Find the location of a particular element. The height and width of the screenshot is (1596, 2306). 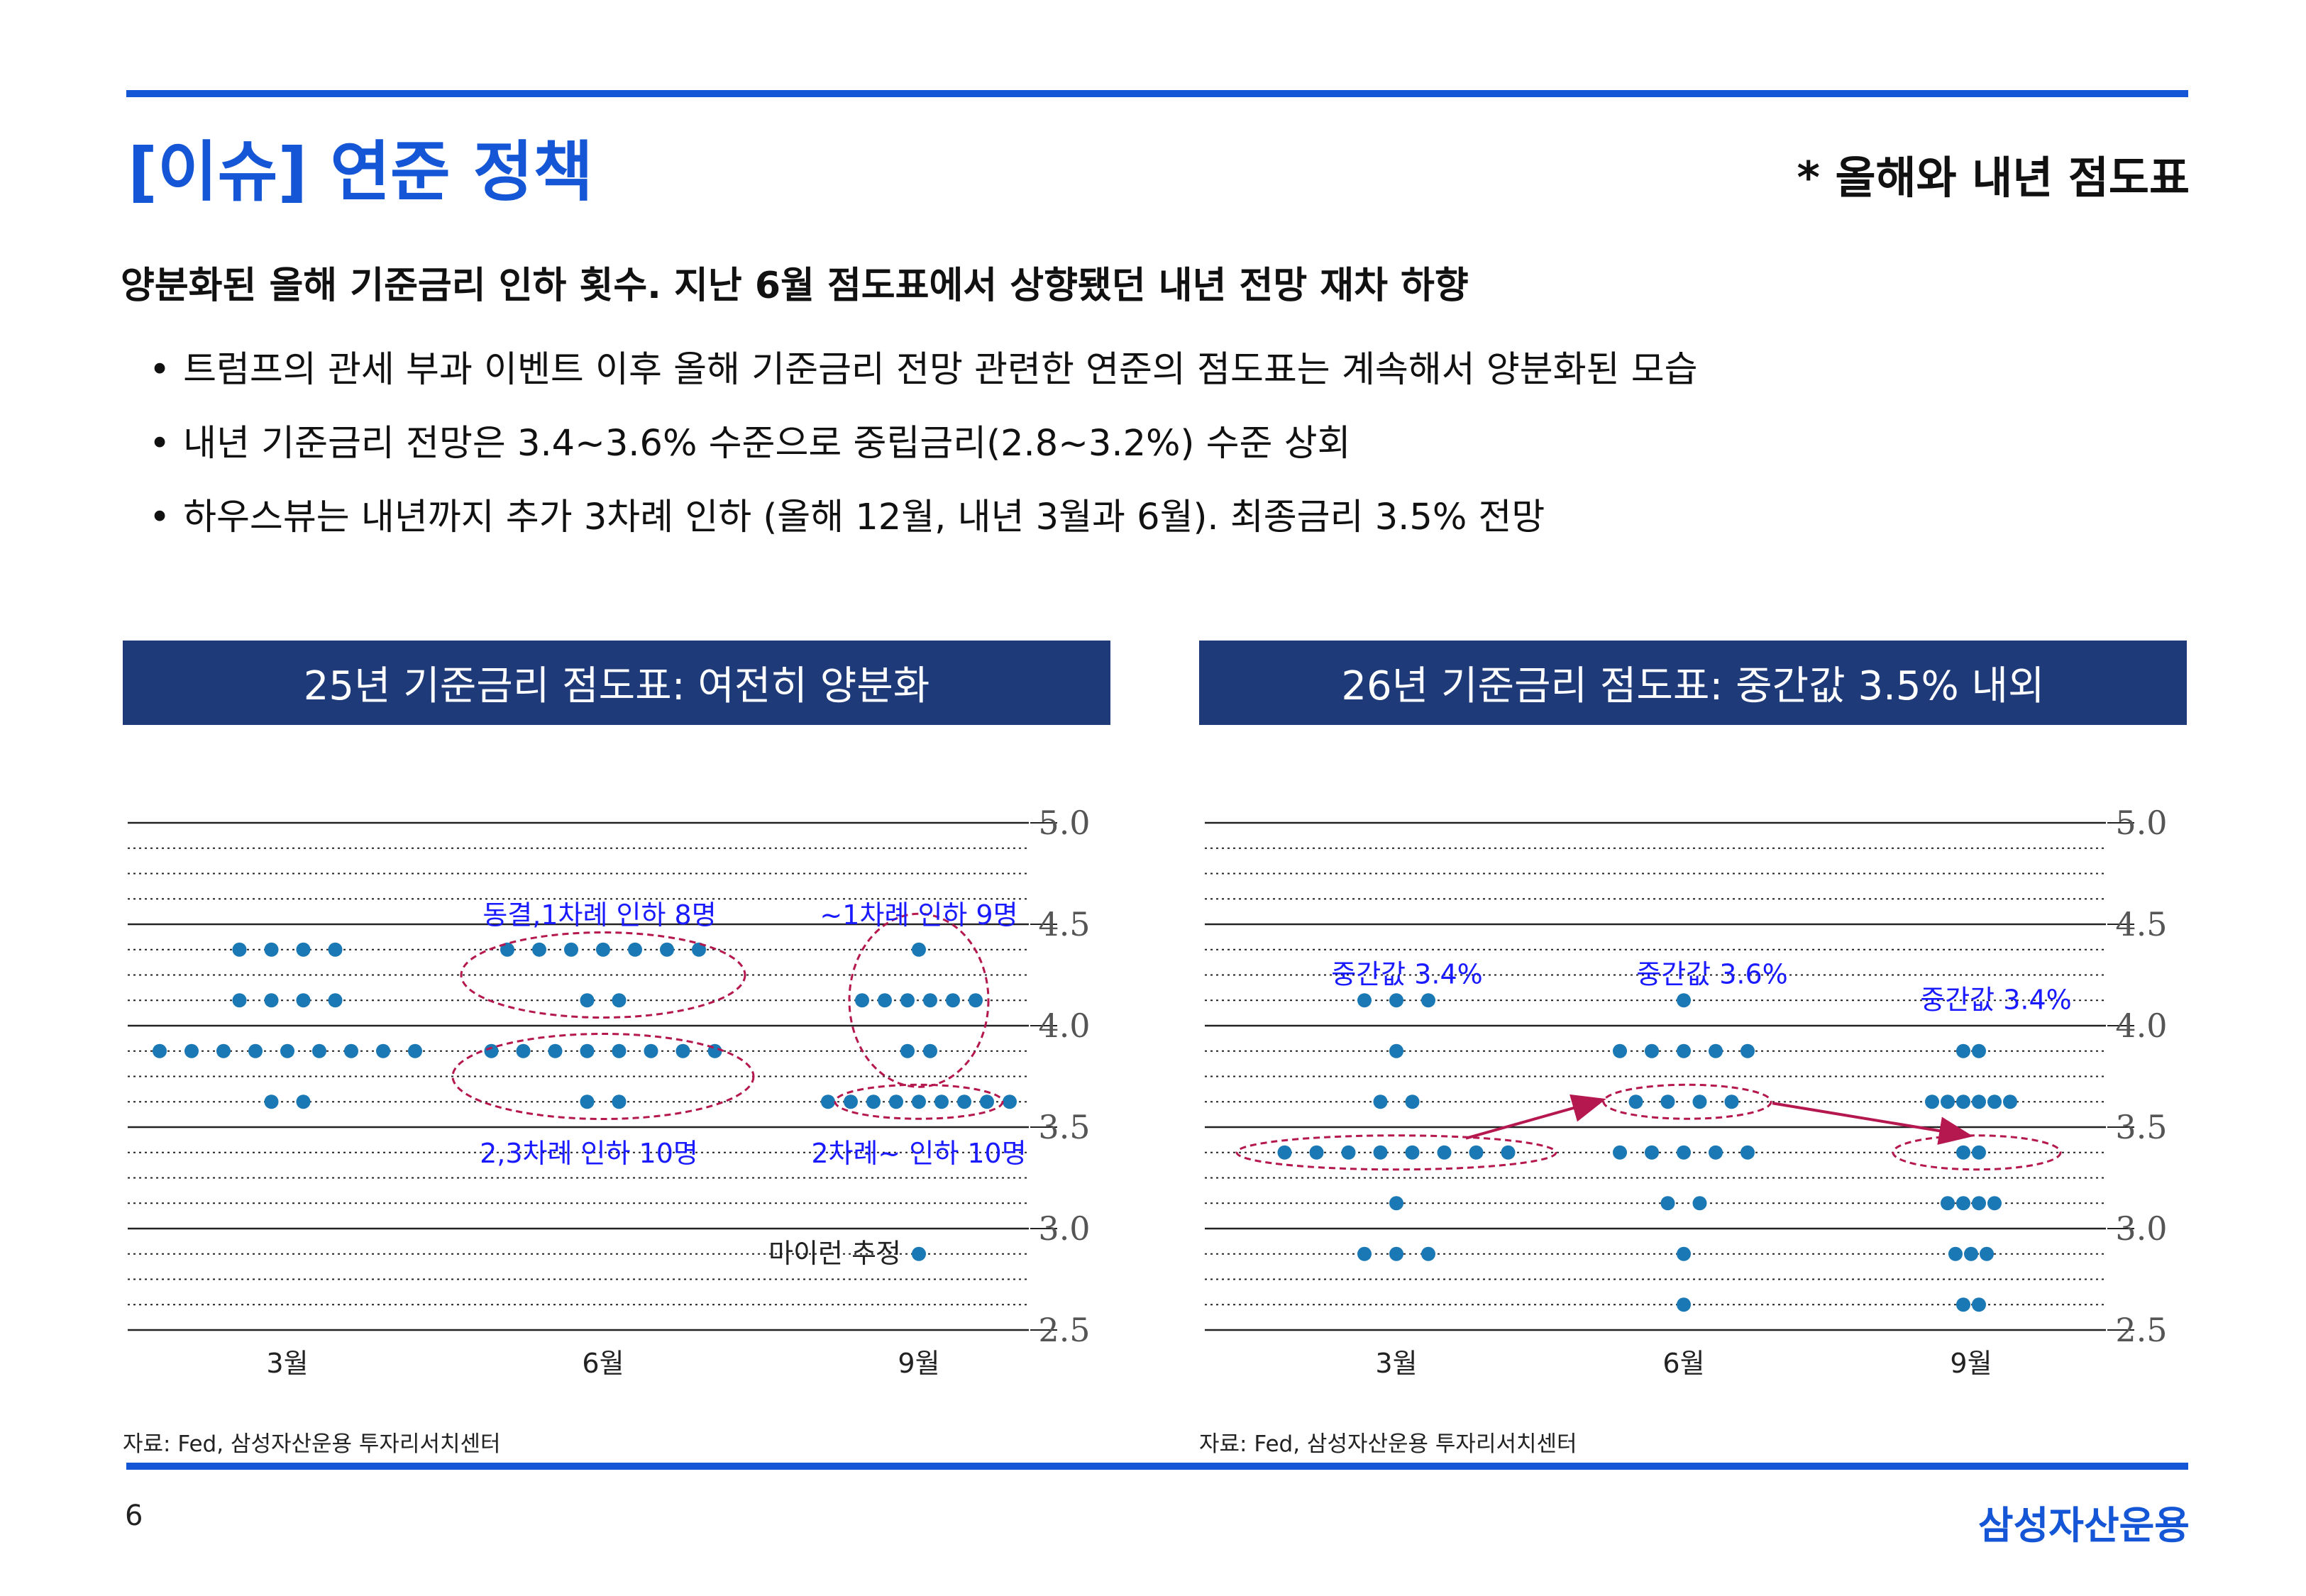

annotation-label: 마이런 추정 is located at coordinates (834, 1253).